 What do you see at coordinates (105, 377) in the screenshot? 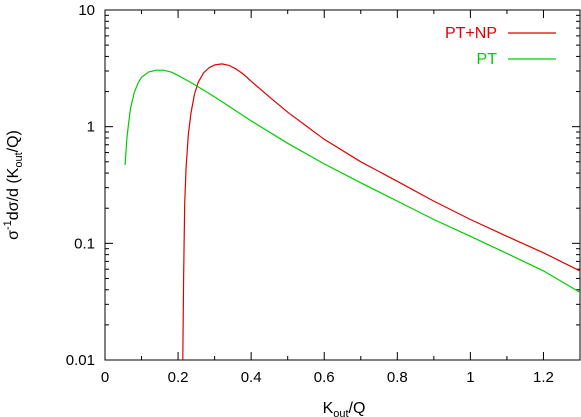
I see `x-tick-label: 0` at bounding box center [105, 377].